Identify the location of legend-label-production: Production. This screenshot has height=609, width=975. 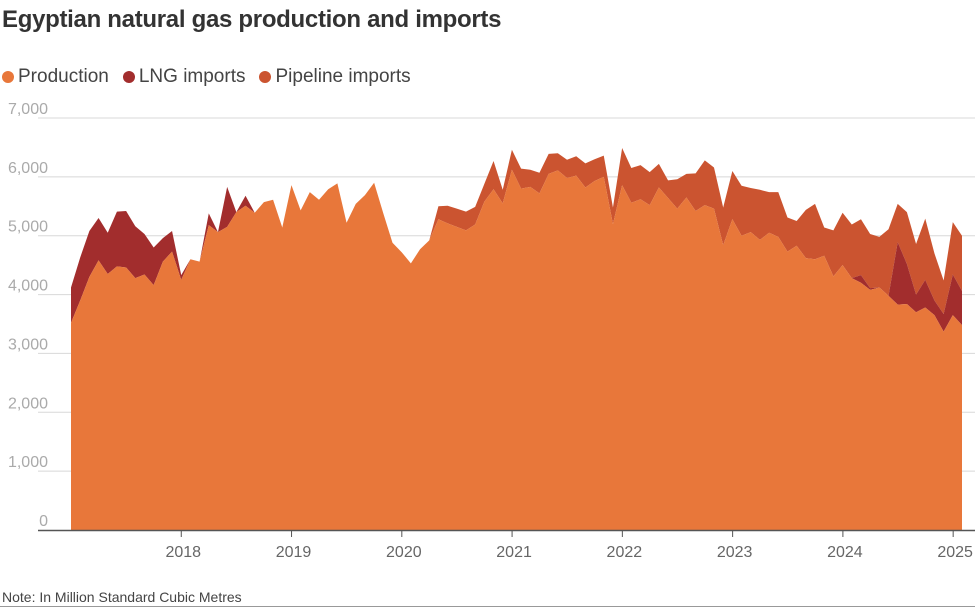
(63, 76).